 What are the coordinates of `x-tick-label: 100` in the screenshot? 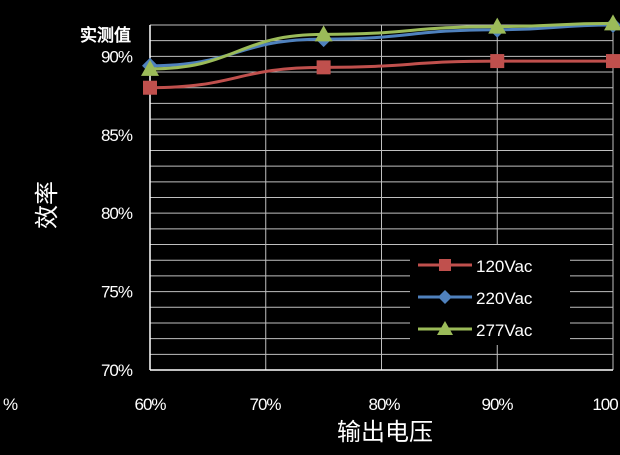 It's located at (605, 404).